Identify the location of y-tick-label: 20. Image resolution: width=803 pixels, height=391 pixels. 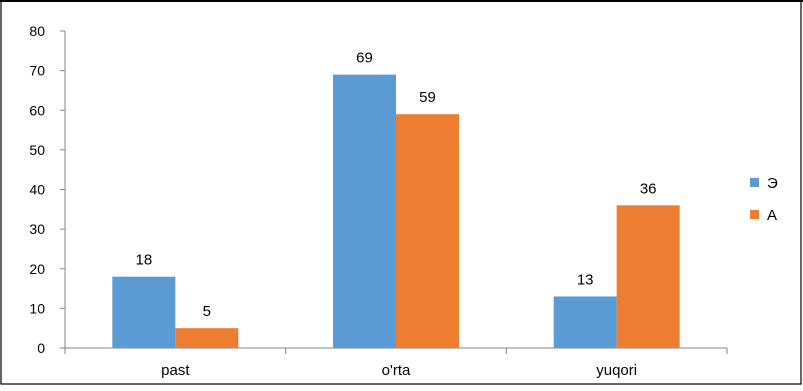
(37, 269).